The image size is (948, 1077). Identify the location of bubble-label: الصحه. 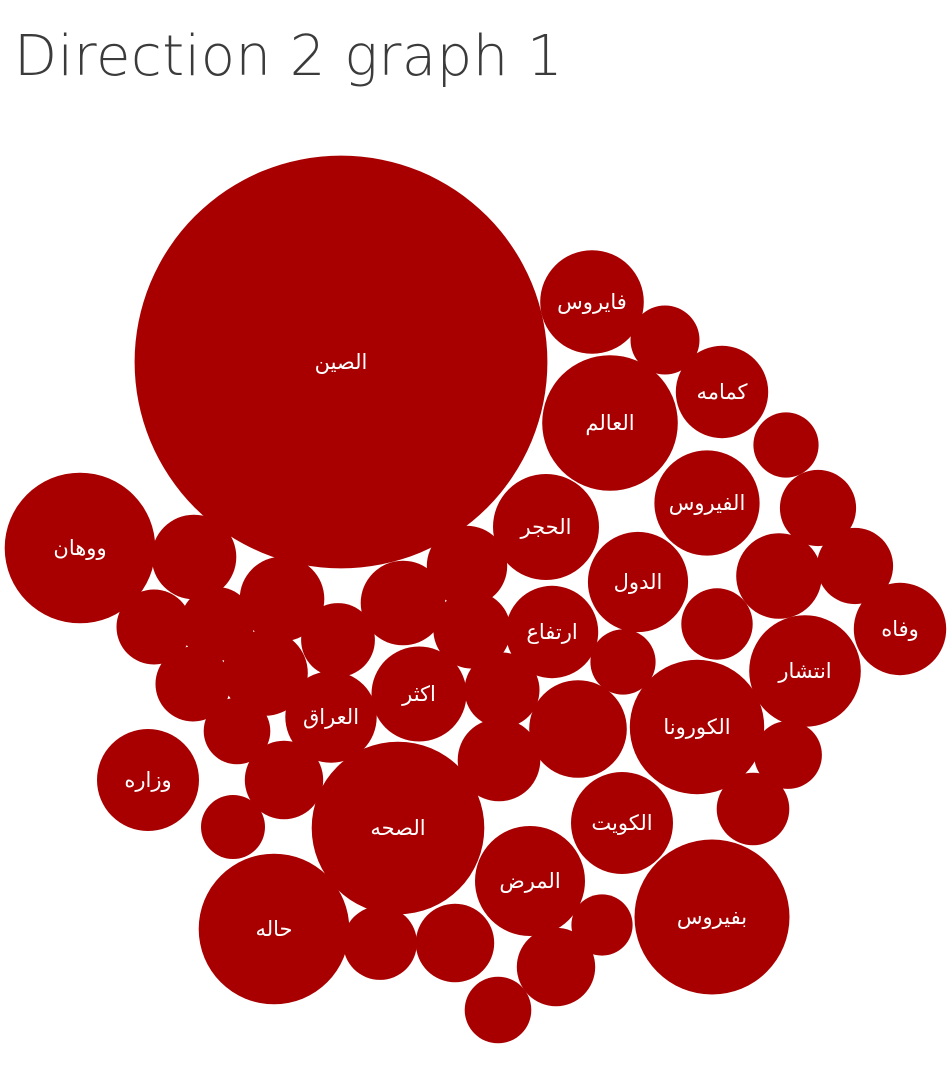
(397, 828).